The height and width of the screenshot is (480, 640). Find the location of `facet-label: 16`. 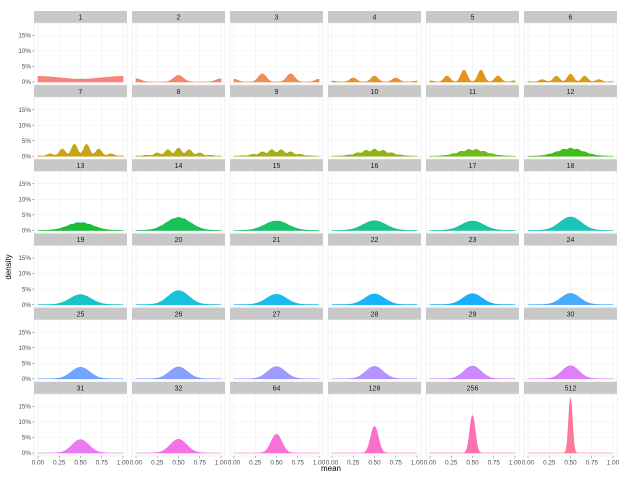

facet-label: 16 is located at coordinates (375, 166).